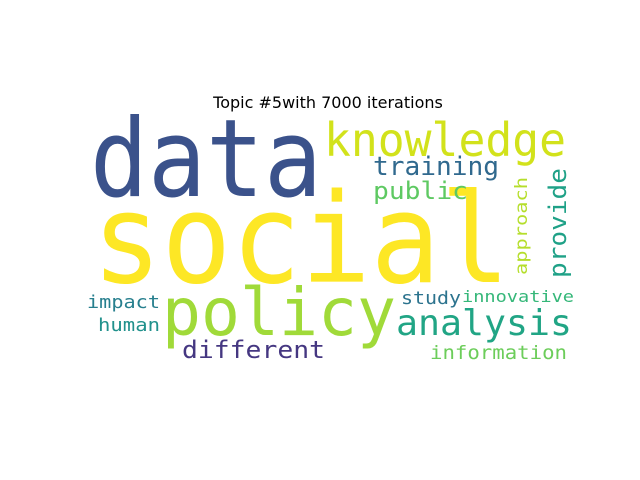 The height and width of the screenshot is (480, 640). What do you see at coordinates (420, 191) in the screenshot?
I see `word-public: public` at bounding box center [420, 191].